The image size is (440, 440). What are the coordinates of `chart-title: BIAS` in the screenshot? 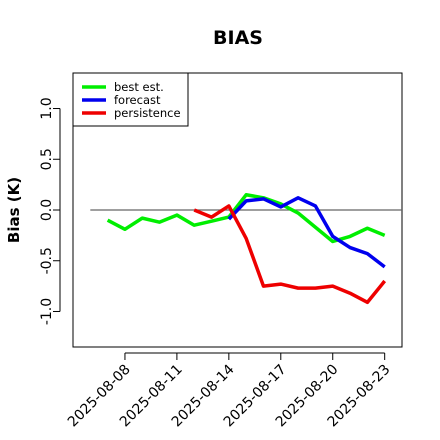 It's located at (238, 38).